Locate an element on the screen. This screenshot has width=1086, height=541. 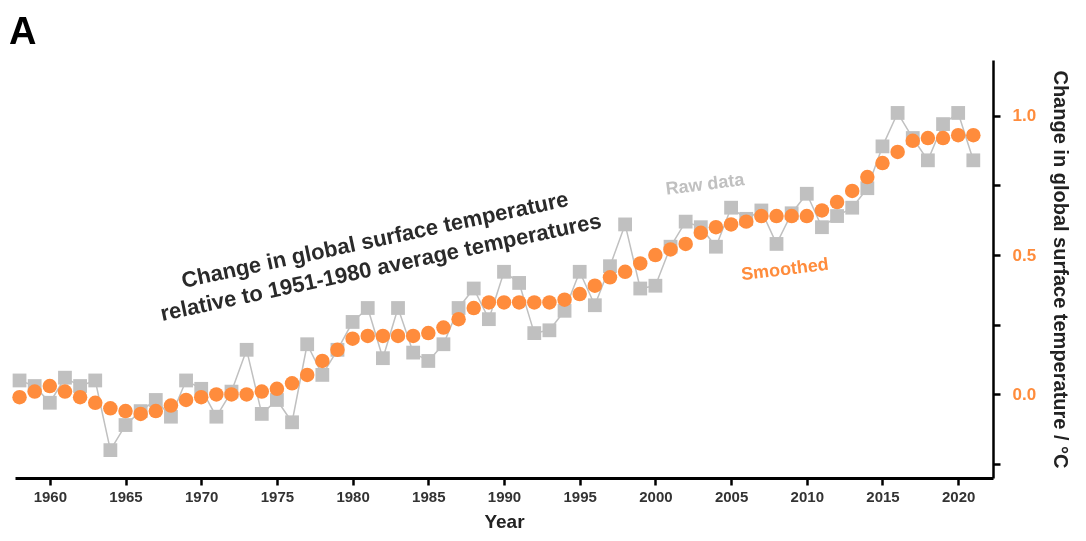
x-tick-label: 1980 is located at coordinates (353, 496).